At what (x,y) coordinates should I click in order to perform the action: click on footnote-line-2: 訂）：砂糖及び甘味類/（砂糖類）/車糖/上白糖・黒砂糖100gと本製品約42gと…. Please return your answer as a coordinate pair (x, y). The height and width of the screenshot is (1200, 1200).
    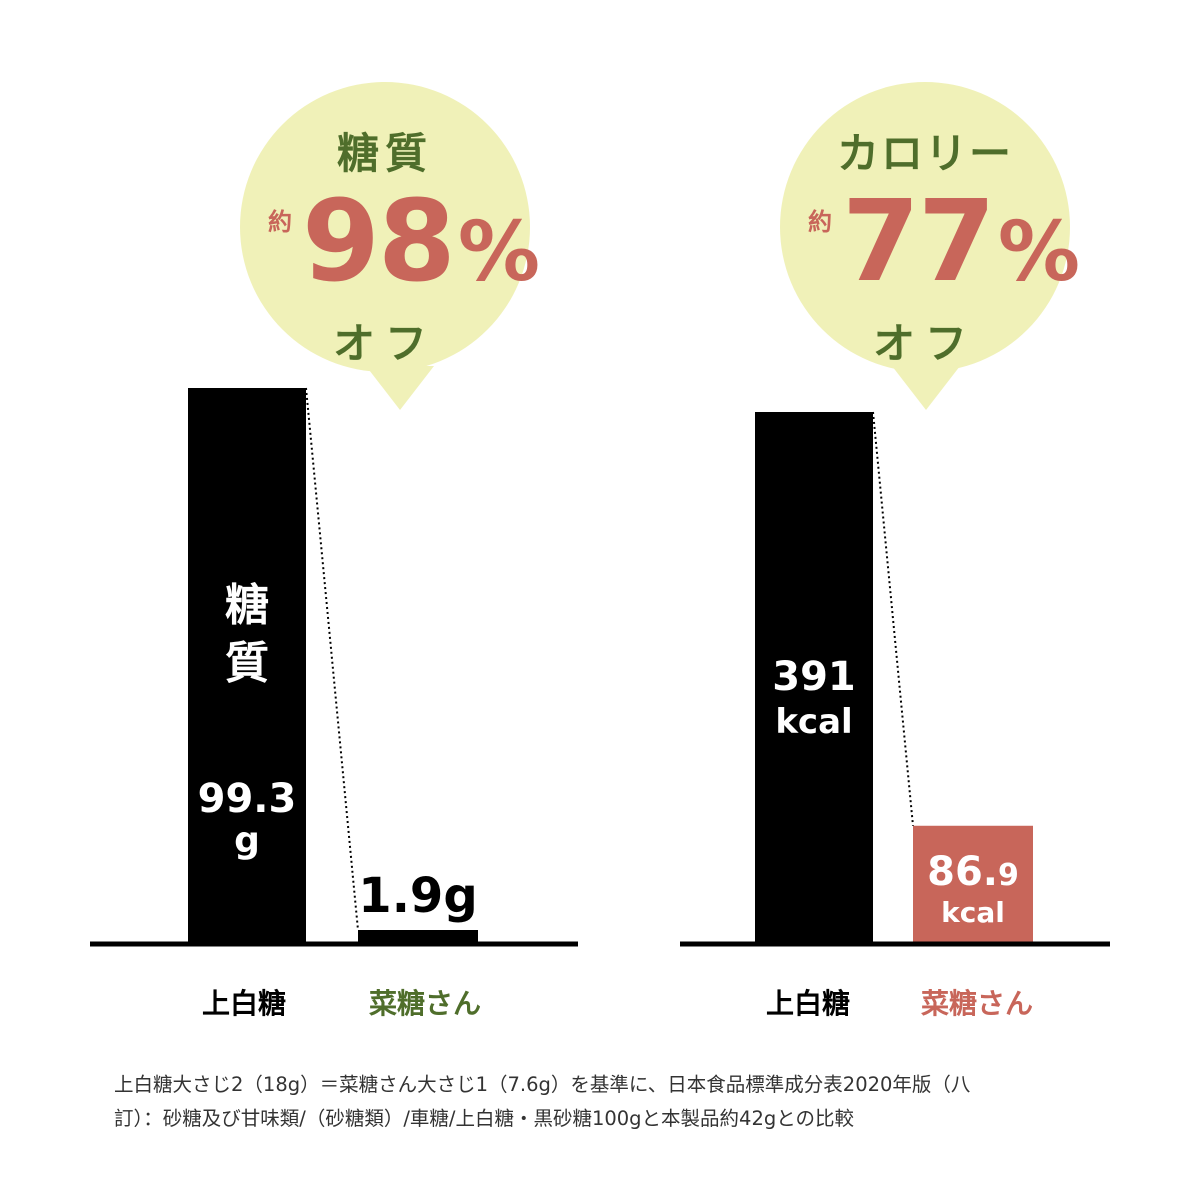
    Looking at the image, I should click on (484, 1118).